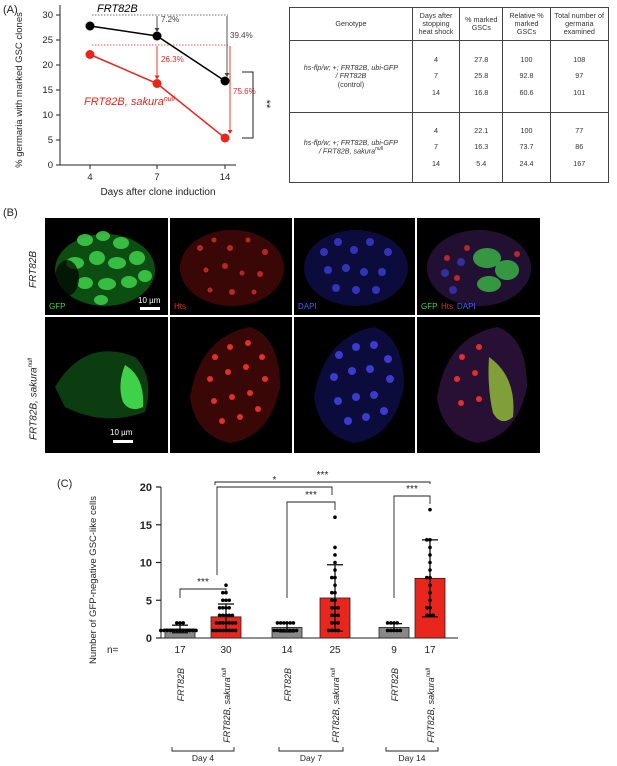 Image resolution: width=617 pixels, height=766 pixels. Describe the element at coordinates (227, 75) in the screenshot. I see `arrow-black-14-head` at that location.